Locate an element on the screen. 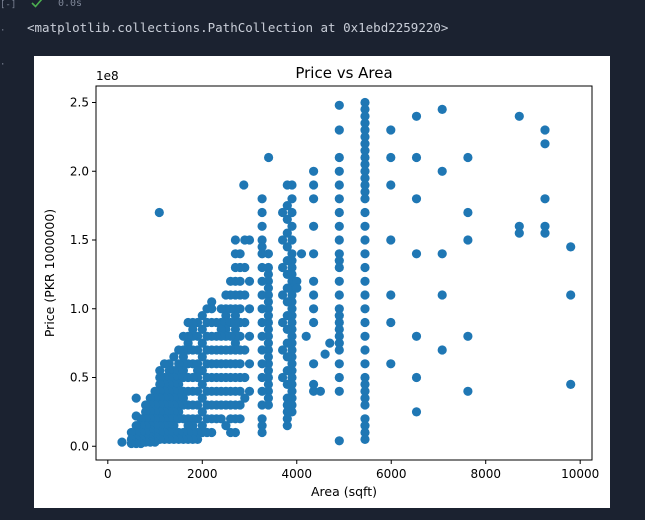  x-tick-label: 8000 is located at coordinates (485, 474).